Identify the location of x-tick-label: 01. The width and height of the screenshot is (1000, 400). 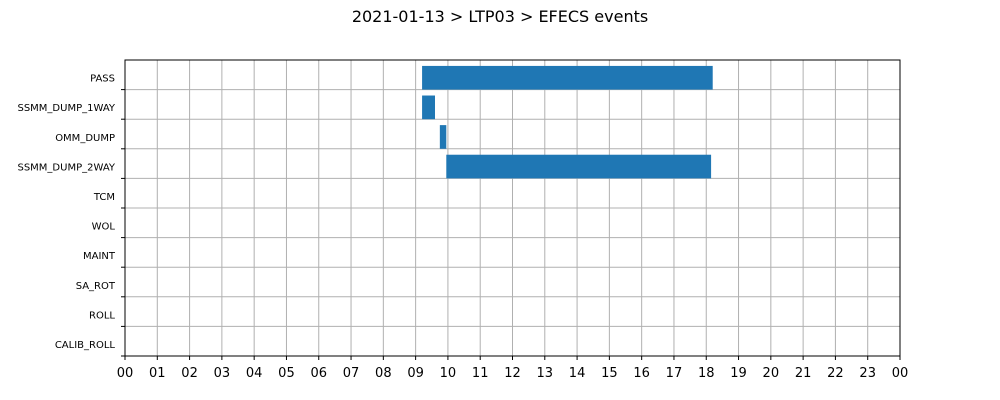
(157, 373).